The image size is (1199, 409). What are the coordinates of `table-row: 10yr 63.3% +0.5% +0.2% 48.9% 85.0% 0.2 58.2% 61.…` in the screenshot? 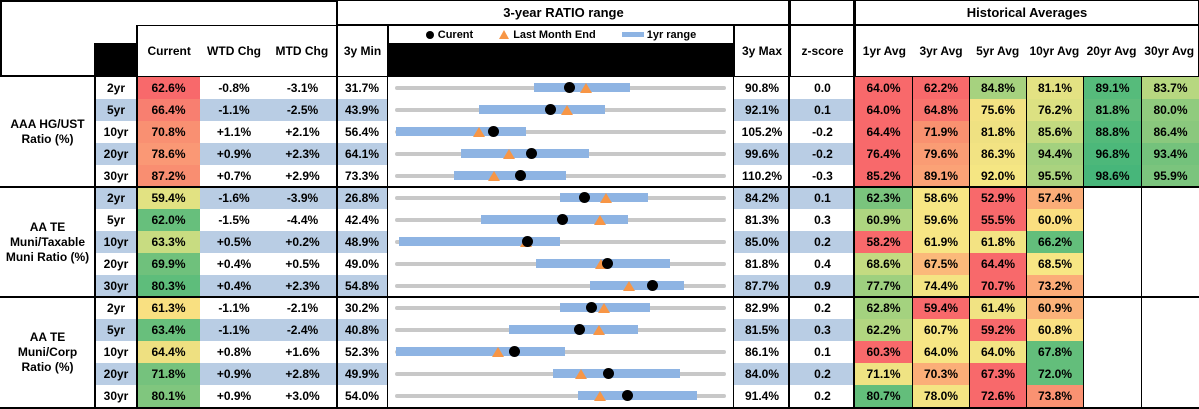 It's located at (647, 242).